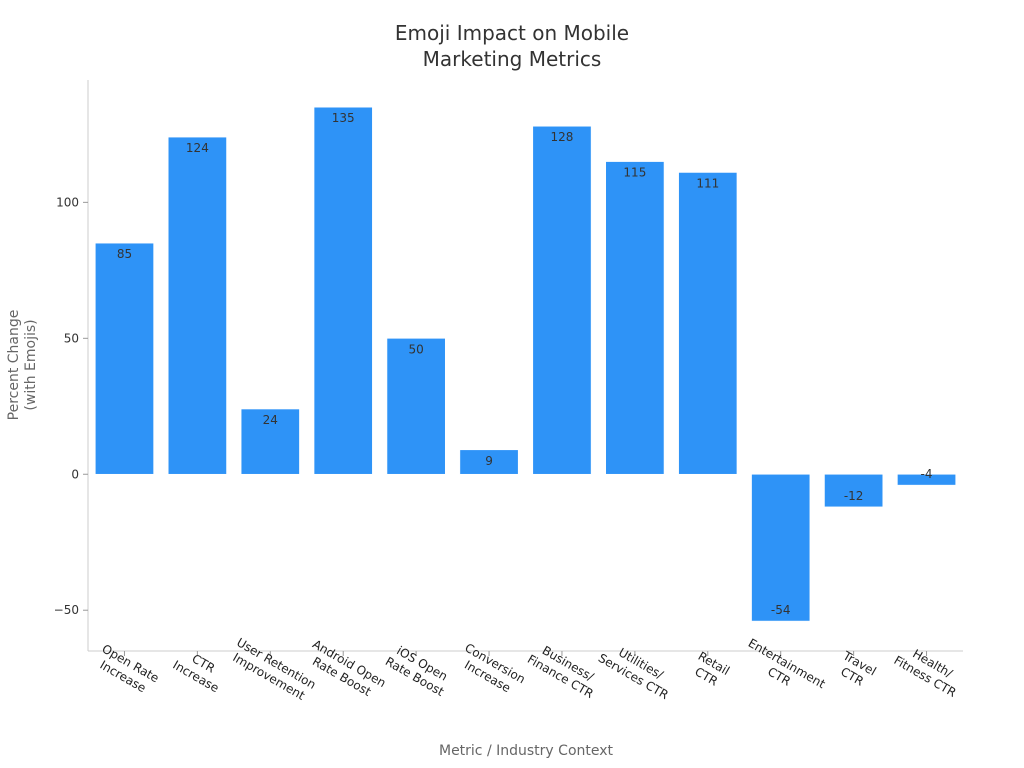 This screenshot has height=768, width=1024. I want to click on x-tick-label: RetailCTR, so click(710, 670).